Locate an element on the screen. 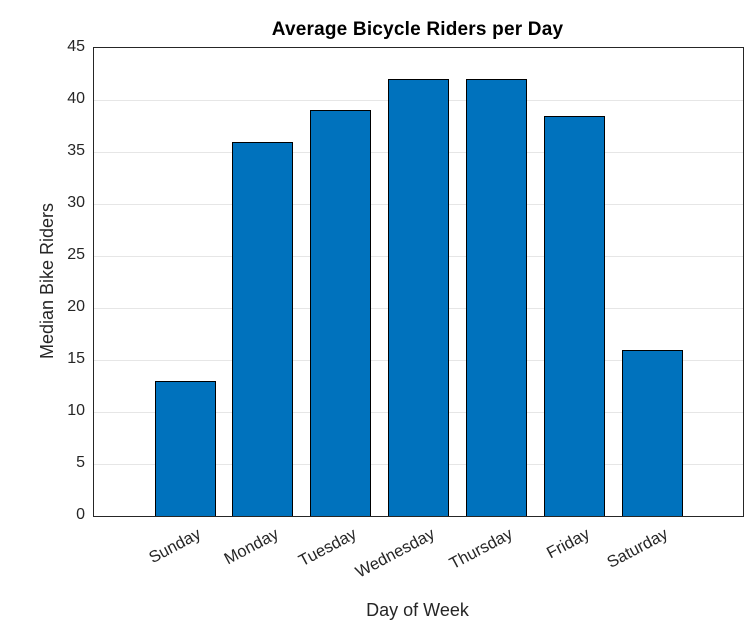 The height and width of the screenshot is (629, 755). x-tick-label-sunday: Sunday is located at coordinates (175, 546).